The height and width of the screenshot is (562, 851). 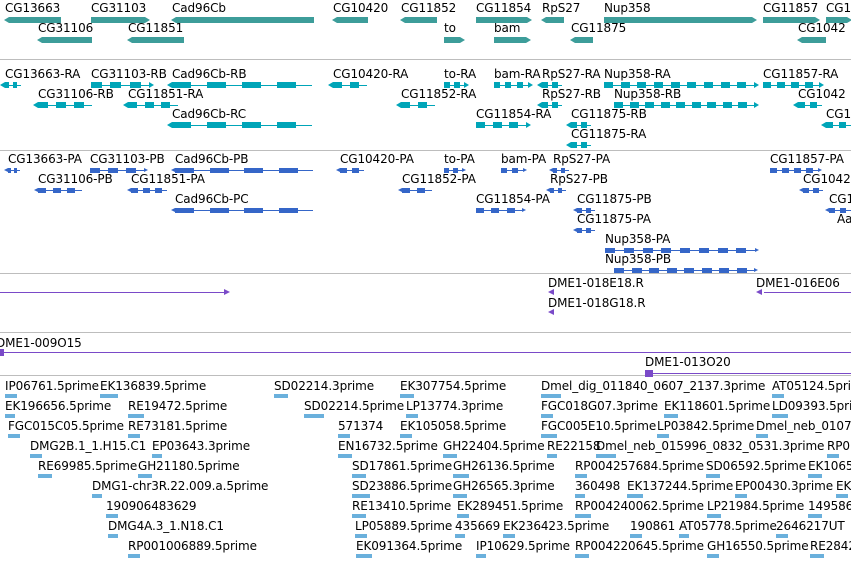 I want to click on est-label: EK236423.5prime, so click(x=556, y=526).